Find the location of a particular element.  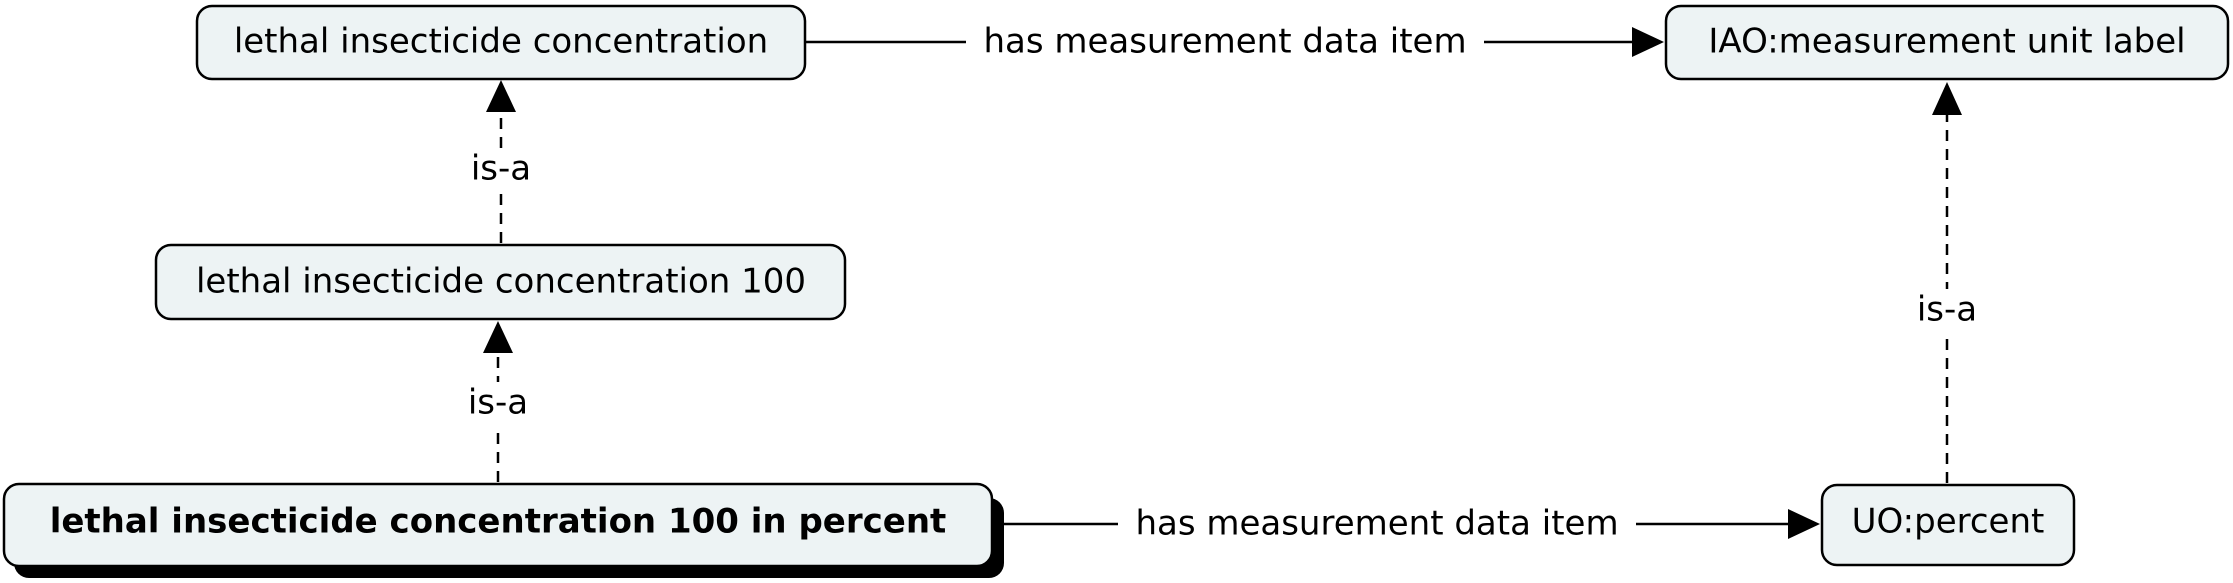

edge-label-has-measurement-bottom: has measurement data item is located at coordinates (1376, 524).